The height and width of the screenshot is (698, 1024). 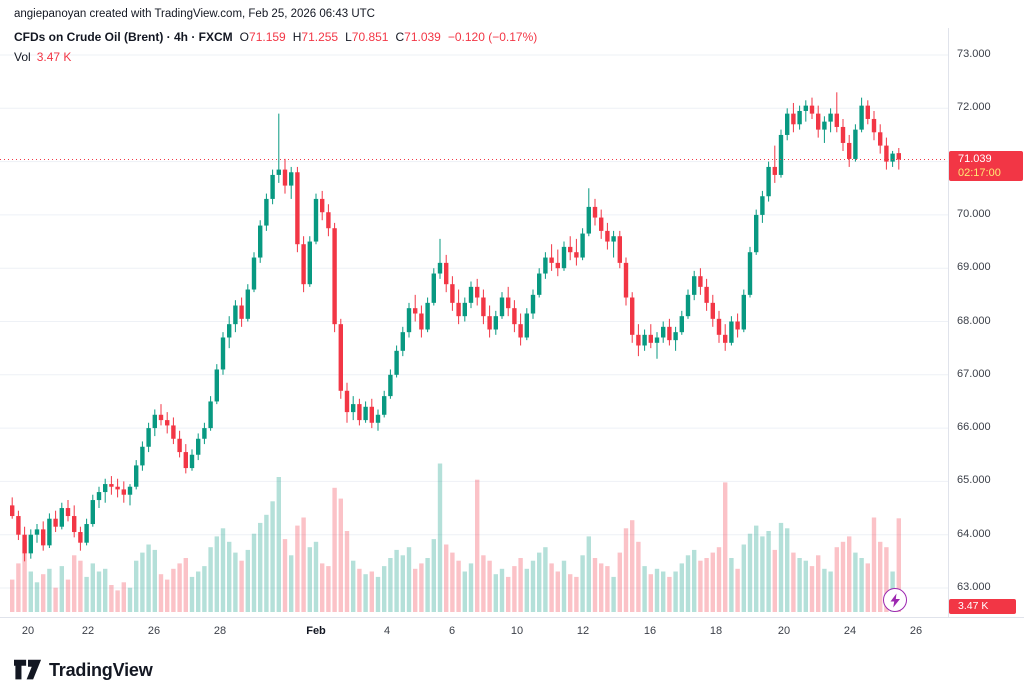 I want to click on time-axis-label: 22, so click(x=88, y=631).